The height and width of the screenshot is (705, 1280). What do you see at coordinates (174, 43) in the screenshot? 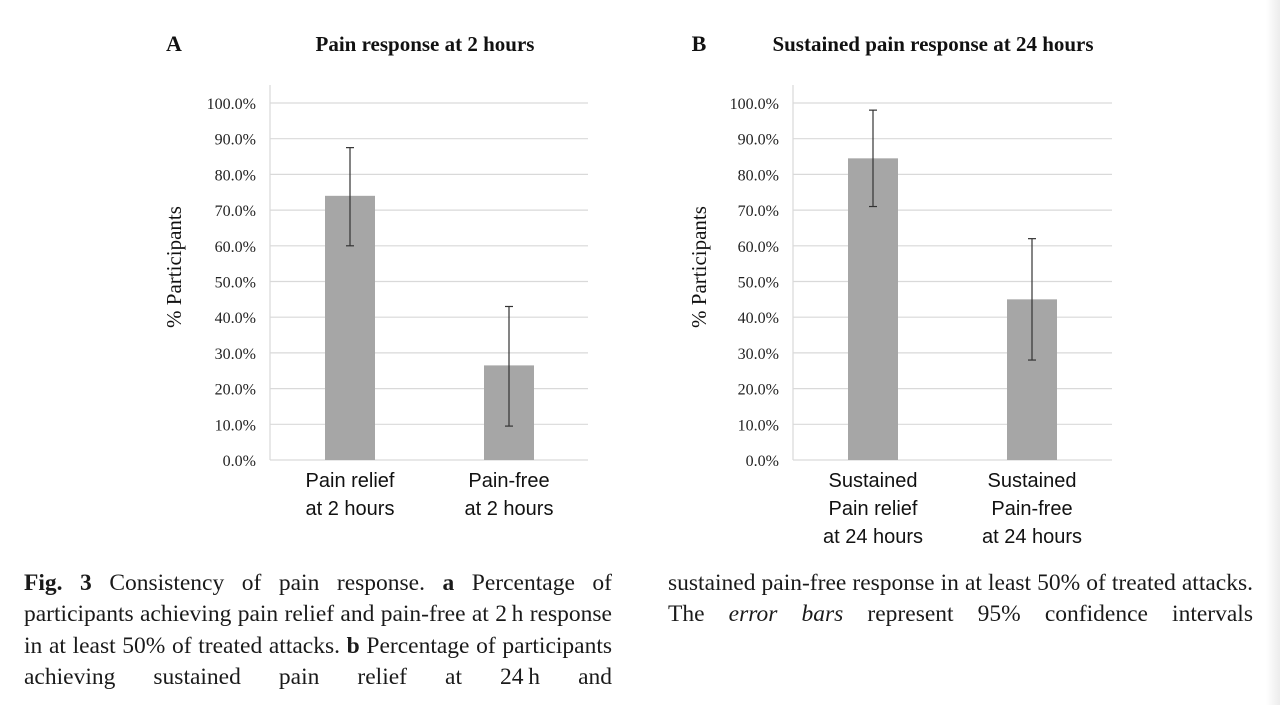
I see `panel-letter: A` at bounding box center [174, 43].